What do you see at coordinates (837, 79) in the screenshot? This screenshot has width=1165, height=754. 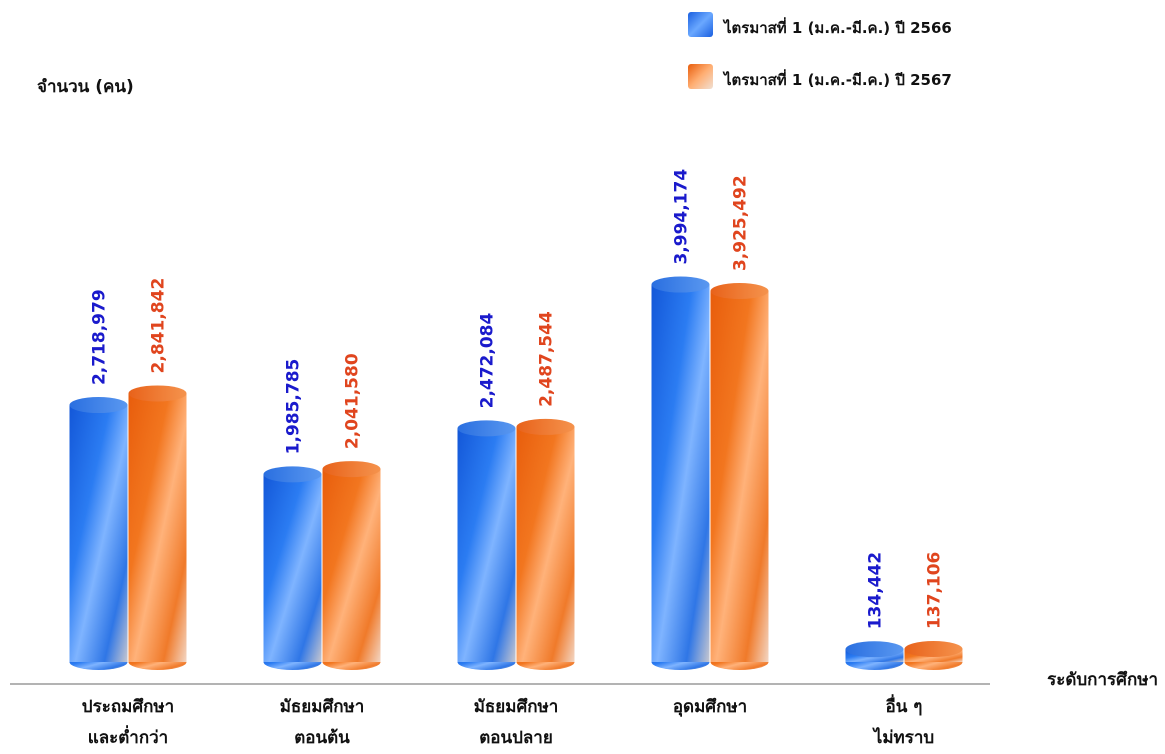 I see `legend-label-2567: ไตรมาสที่ 1 (ม.ค.-มี.ค.) ปี 2567` at bounding box center [837, 79].